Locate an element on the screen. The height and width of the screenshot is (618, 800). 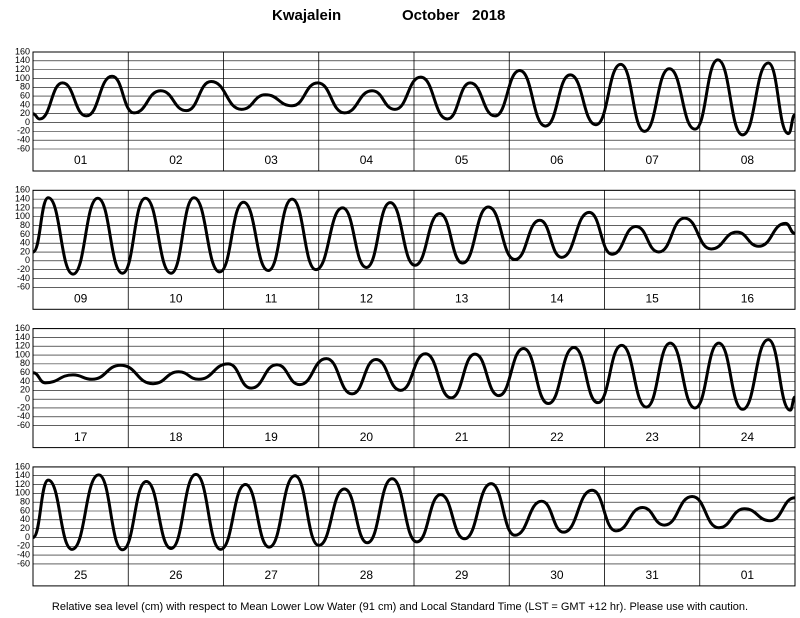
day-label: 07 is located at coordinates (652, 160).